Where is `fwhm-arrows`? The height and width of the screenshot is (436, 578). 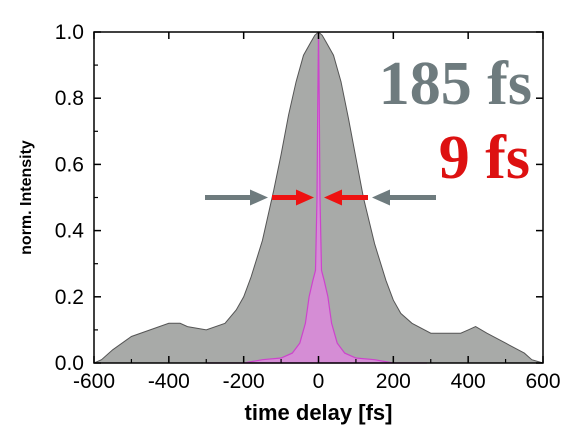 fwhm-arrows is located at coordinates (320, 197).